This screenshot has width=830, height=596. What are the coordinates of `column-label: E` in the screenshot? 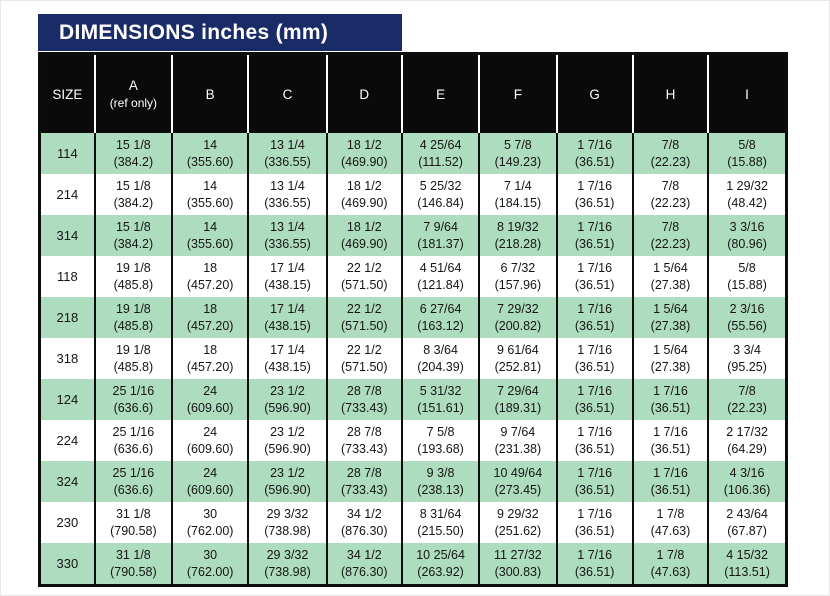 It's located at (441, 94).